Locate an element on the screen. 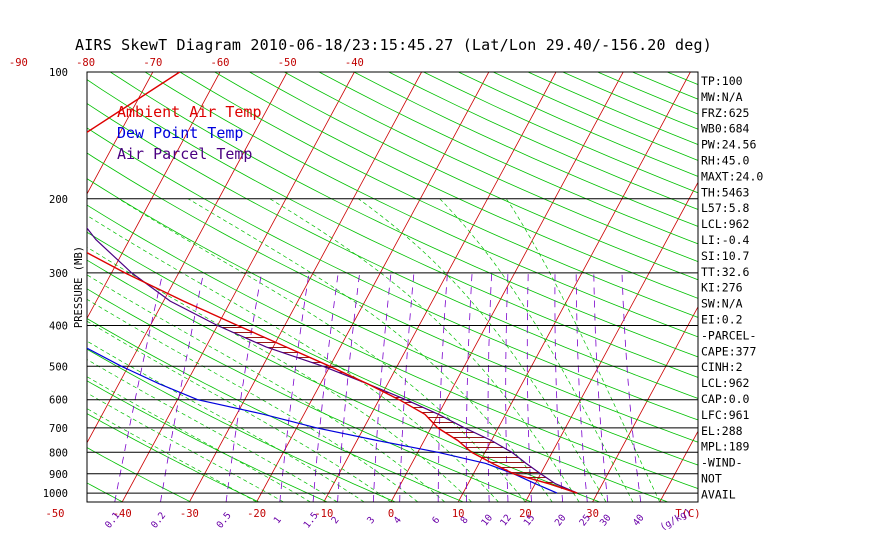 The image size is (870, 560). bottom-temperature-tick: -50 is located at coordinates (55, 514).